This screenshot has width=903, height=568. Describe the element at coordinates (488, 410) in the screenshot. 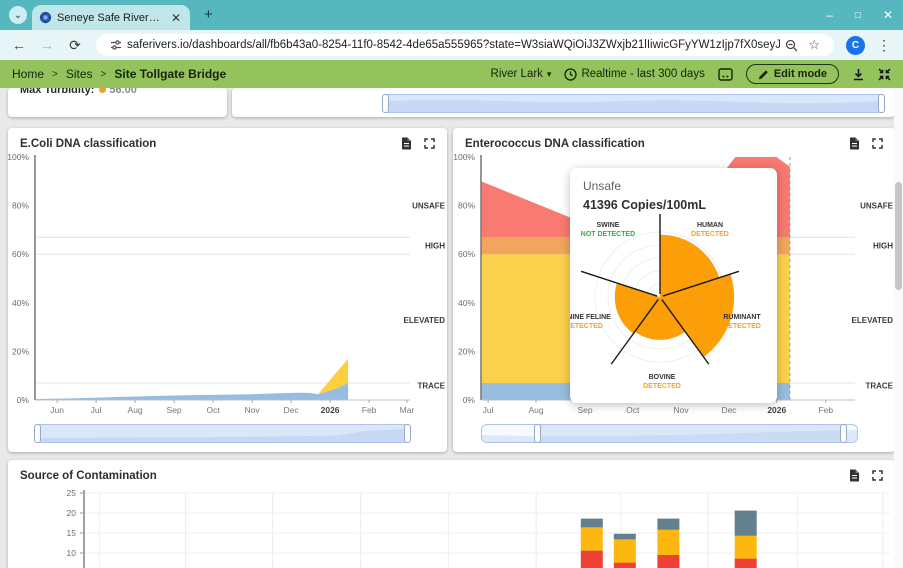

I see `x-tick-label: Jul` at that location.